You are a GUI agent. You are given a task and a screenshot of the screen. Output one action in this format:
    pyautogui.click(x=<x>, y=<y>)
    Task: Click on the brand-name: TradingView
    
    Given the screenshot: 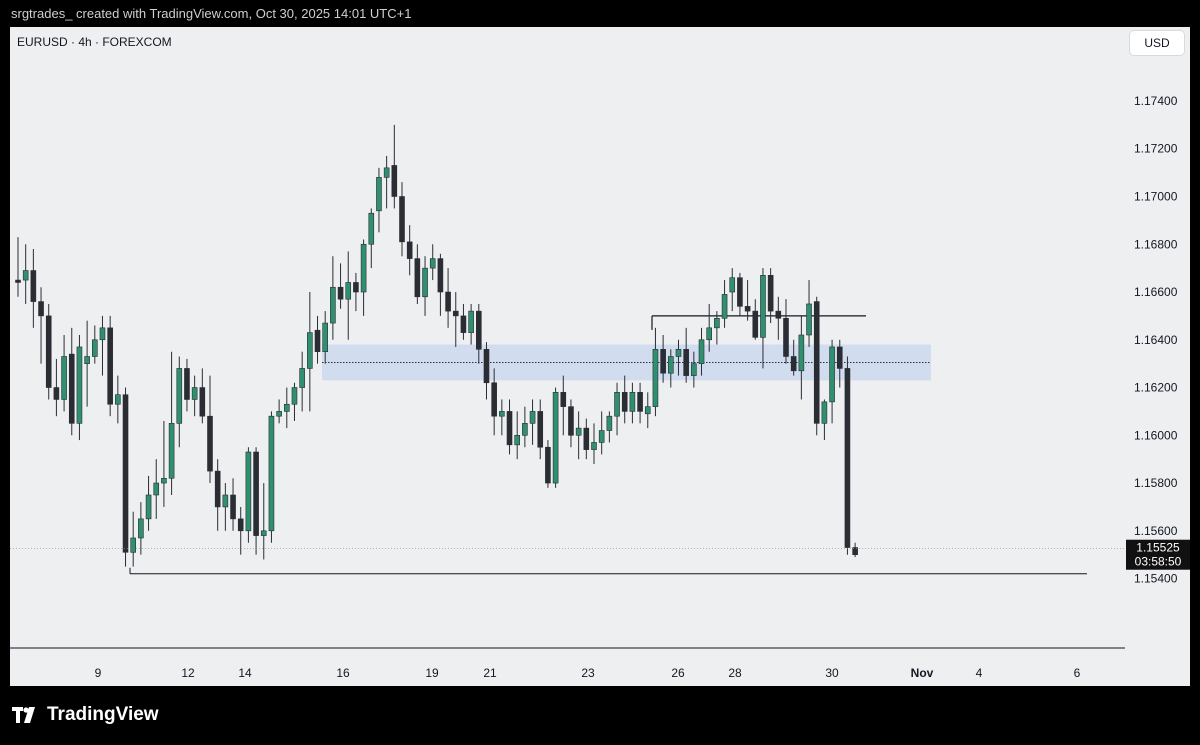 What is the action you would take?
    pyautogui.click(x=103, y=714)
    